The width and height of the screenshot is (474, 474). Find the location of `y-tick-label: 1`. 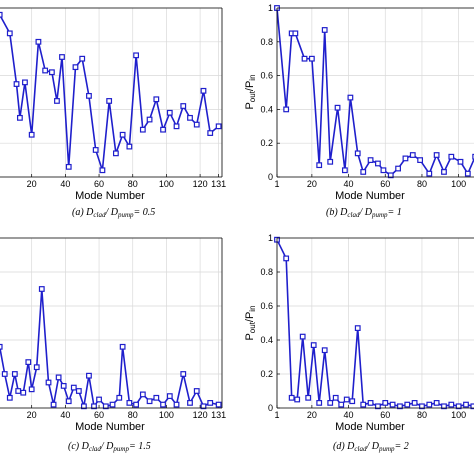

y-tick-label: 1 is located at coordinates (270, 8).